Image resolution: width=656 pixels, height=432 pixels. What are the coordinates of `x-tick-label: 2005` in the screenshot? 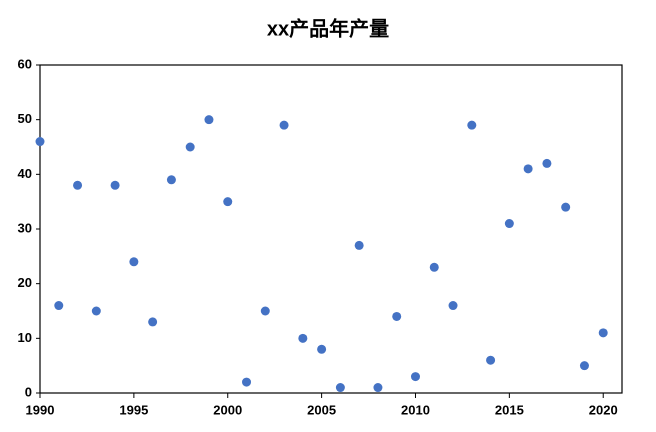 It's located at (321, 409).